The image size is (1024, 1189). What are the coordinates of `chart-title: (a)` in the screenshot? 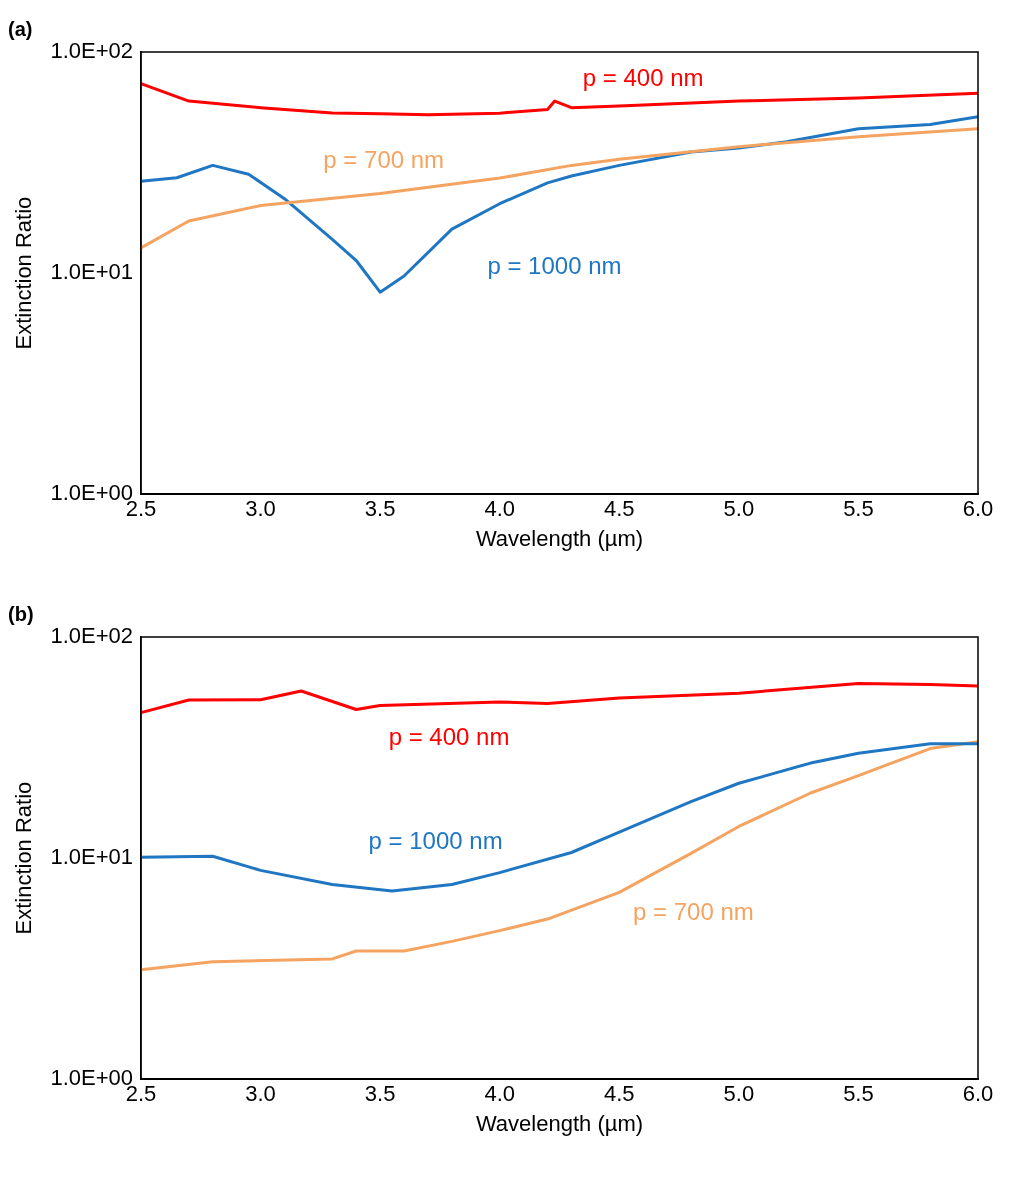 It's located at (20, 28).